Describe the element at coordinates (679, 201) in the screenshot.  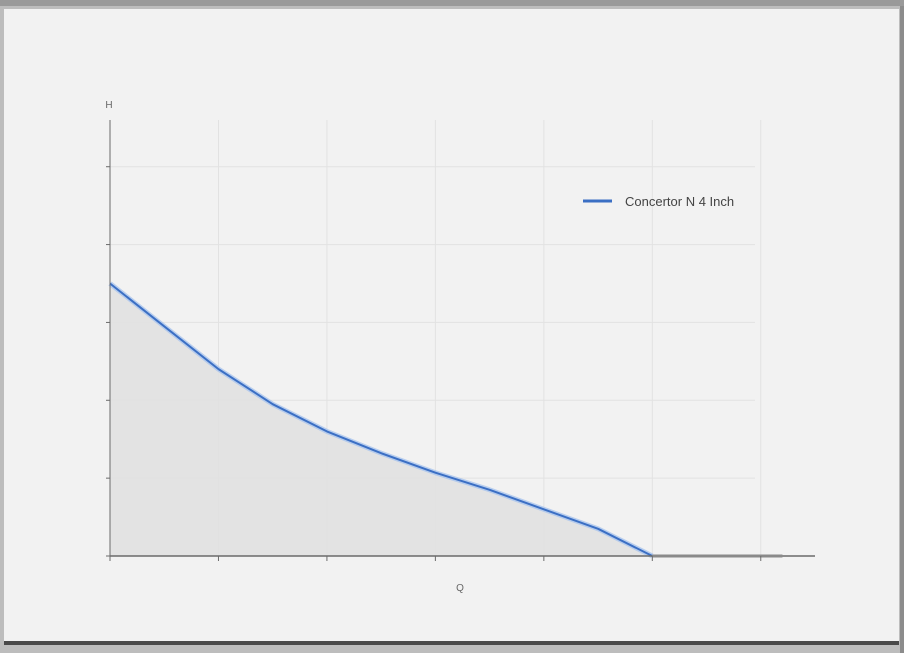
I see `legend-label: Concertor N 4 Inch` at that location.